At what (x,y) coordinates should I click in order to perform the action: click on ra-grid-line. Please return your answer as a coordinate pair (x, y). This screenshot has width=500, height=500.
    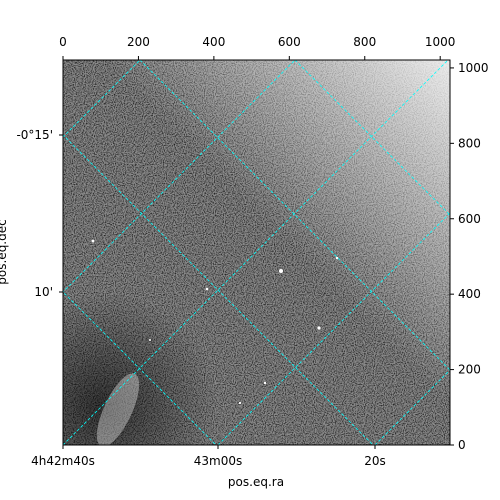
    Looking at the image, I should click on (412, 407).